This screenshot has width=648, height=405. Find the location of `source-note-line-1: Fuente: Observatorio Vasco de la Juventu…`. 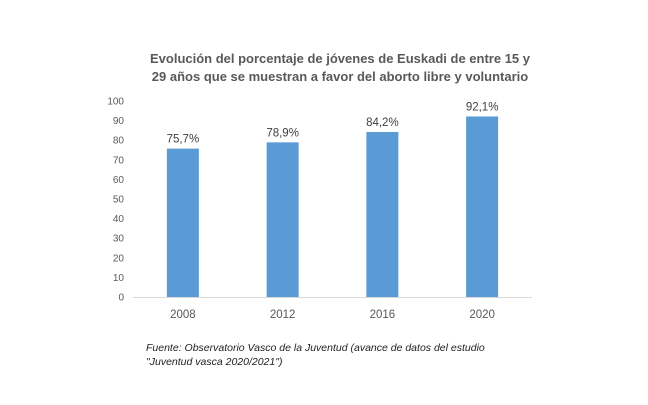

source-note-line-1: Fuente: Observatorio Vasco de la Juventu… is located at coordinates (315, 348).